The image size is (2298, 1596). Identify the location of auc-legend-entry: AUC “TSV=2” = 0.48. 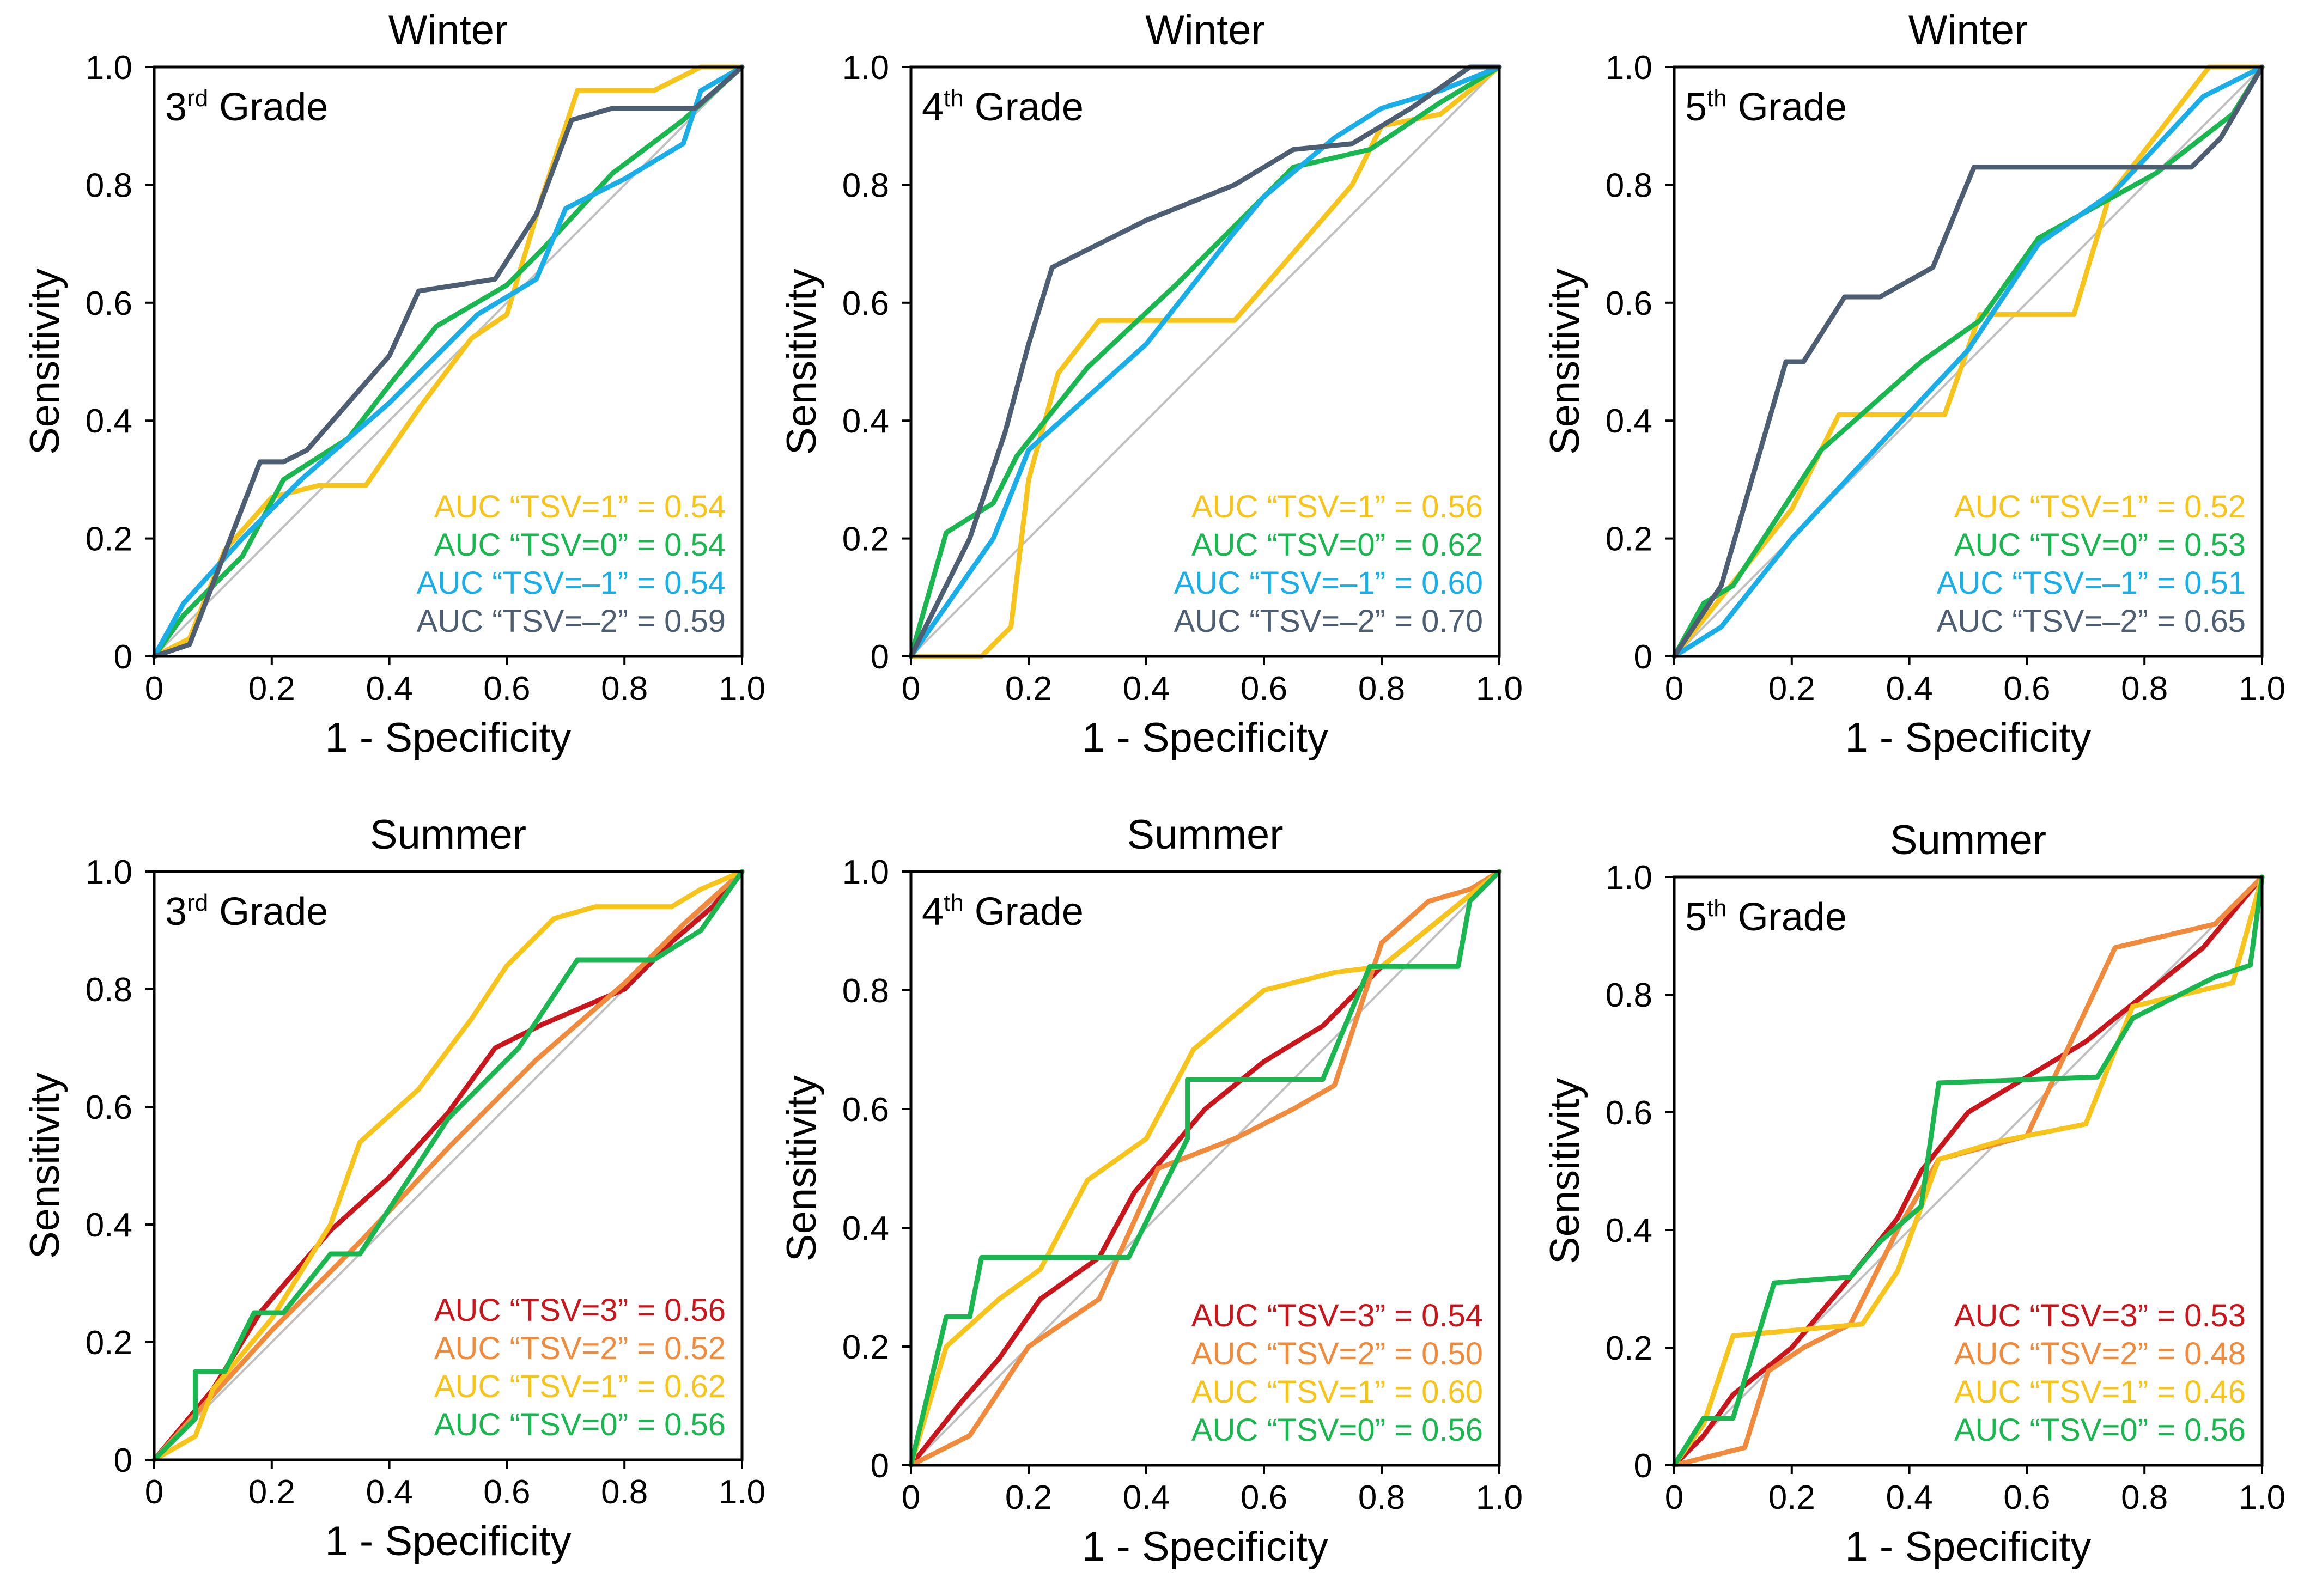
(2100, 1354).